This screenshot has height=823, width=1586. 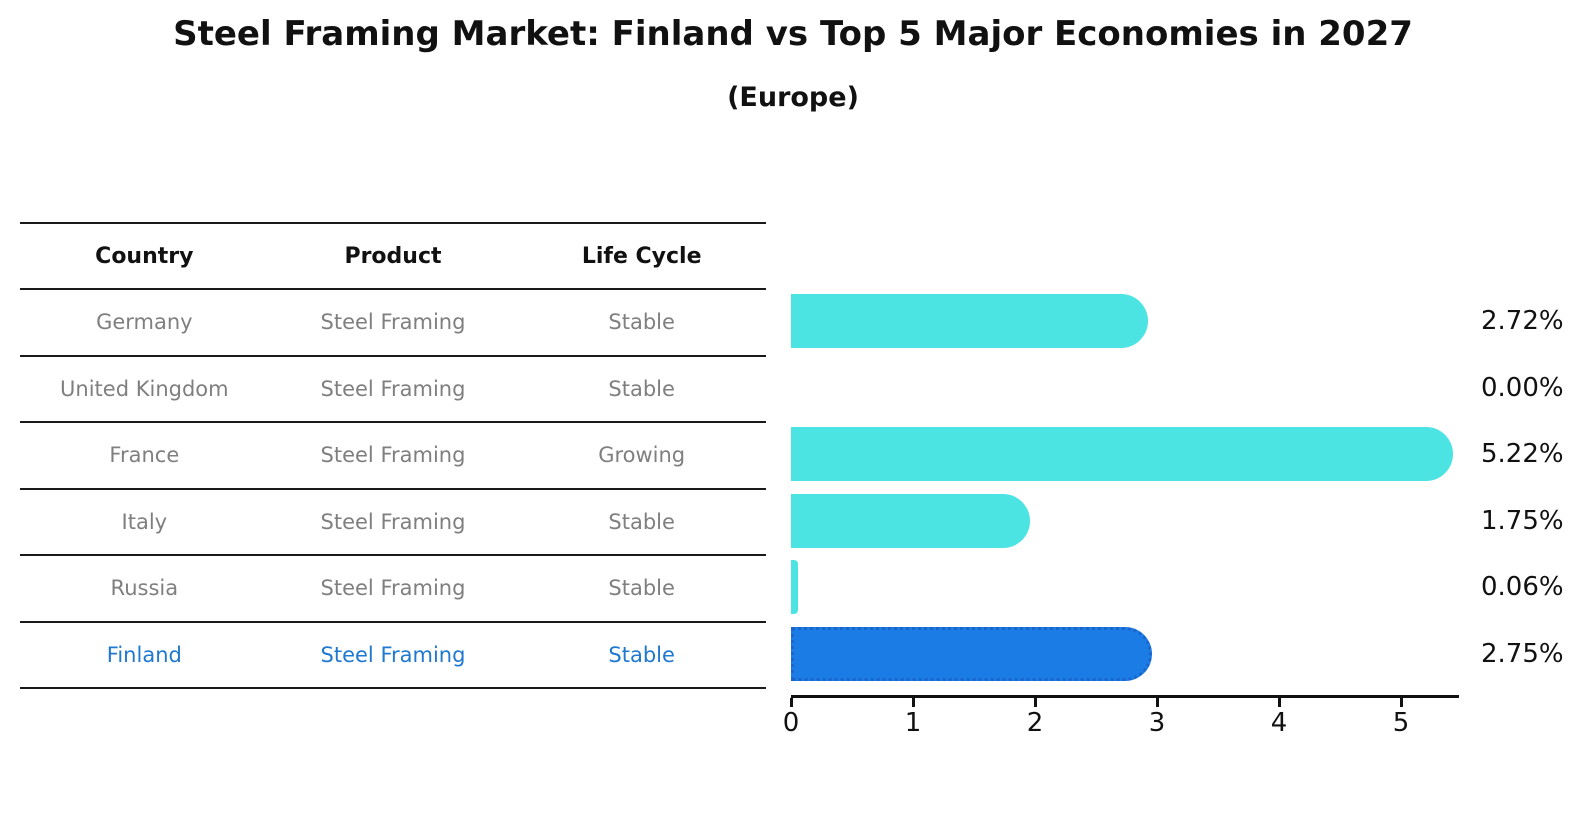 I want to click on bar-france, so click(x=1122, y=454).